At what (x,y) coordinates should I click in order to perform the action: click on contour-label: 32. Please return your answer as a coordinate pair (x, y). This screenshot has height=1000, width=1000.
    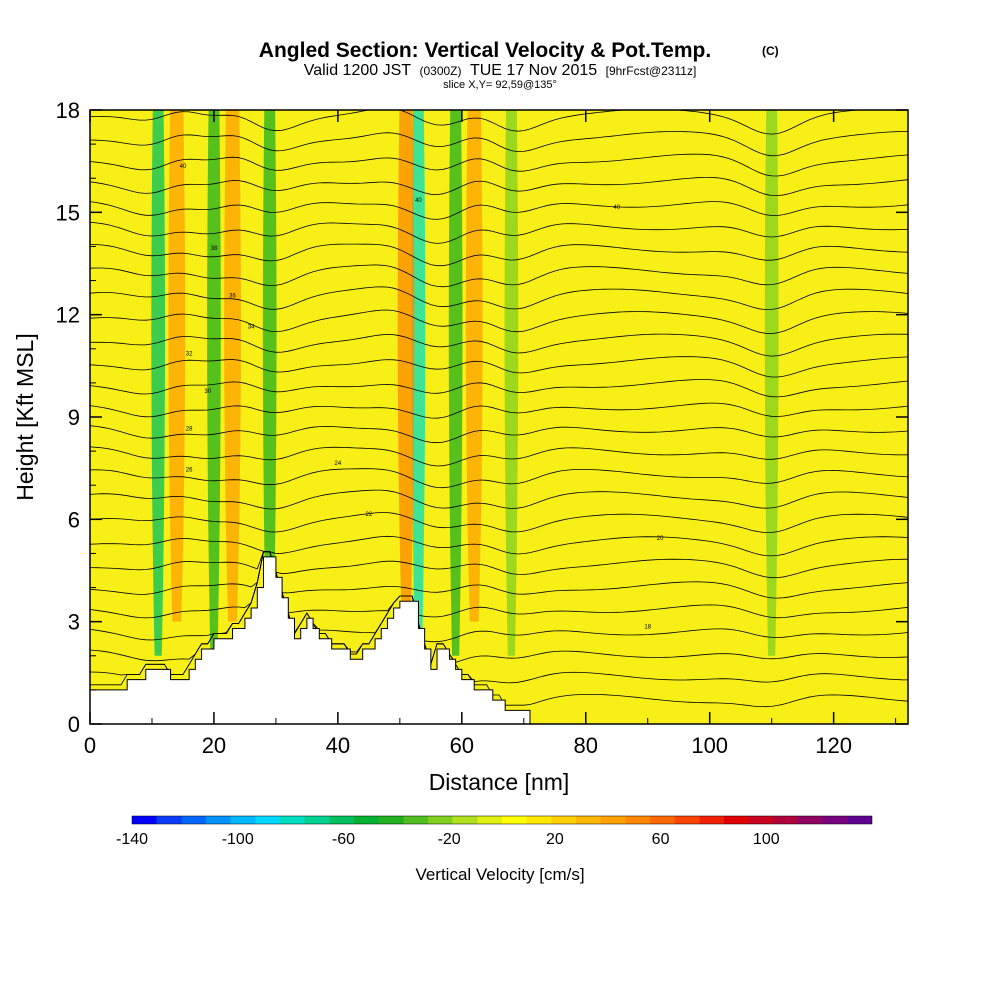
    Looking at the image, I should click on (189, 355).